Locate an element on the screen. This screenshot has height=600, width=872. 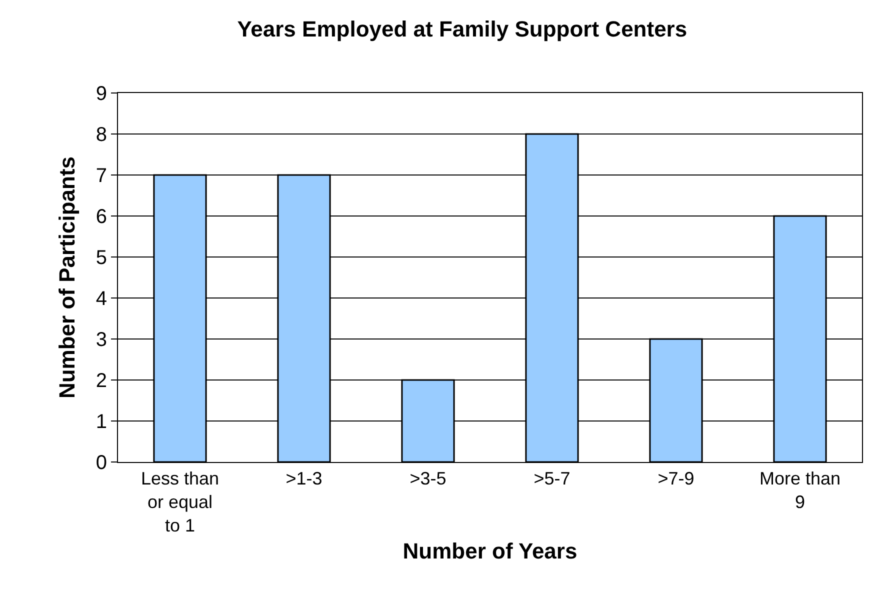
x-tick-label: >3-5 is located at coordinates (428, 478).